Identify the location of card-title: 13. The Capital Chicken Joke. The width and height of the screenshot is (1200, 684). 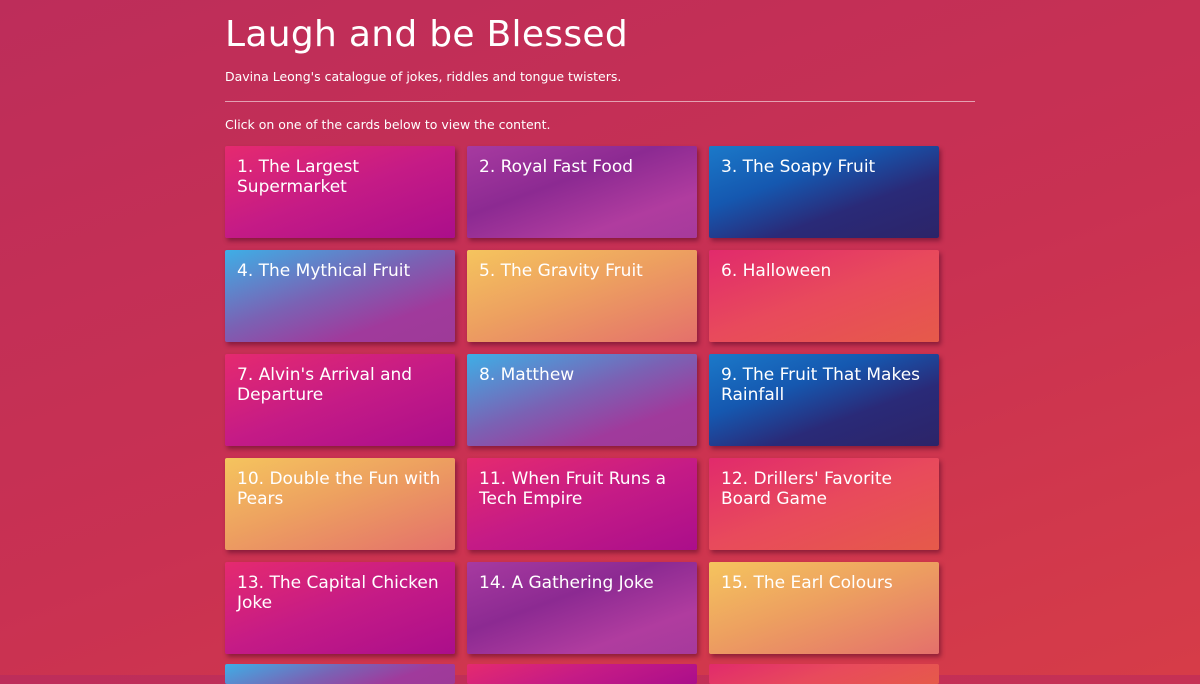
(338, 593).